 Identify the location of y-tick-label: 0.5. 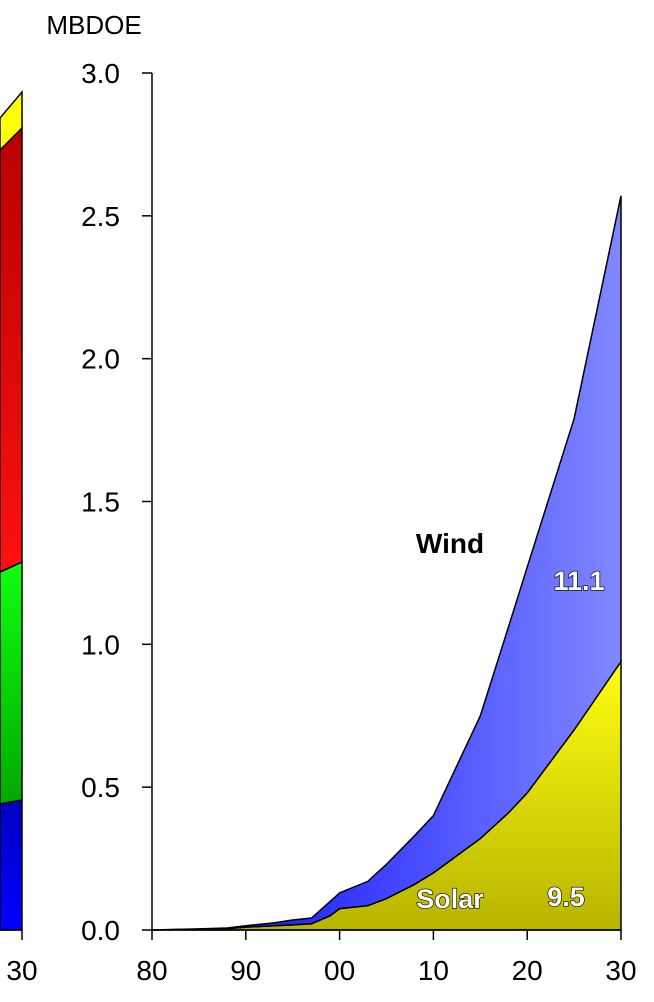
(100, 787).